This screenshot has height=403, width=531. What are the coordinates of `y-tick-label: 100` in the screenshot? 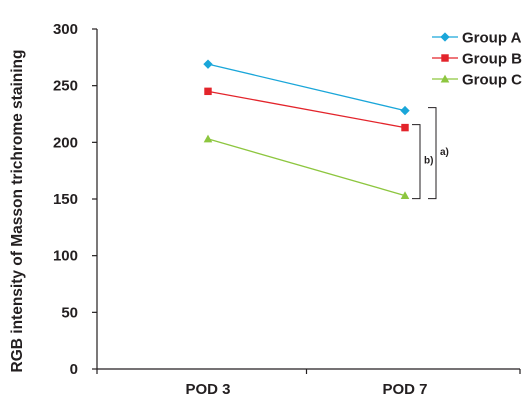 It's located at (65, 256).